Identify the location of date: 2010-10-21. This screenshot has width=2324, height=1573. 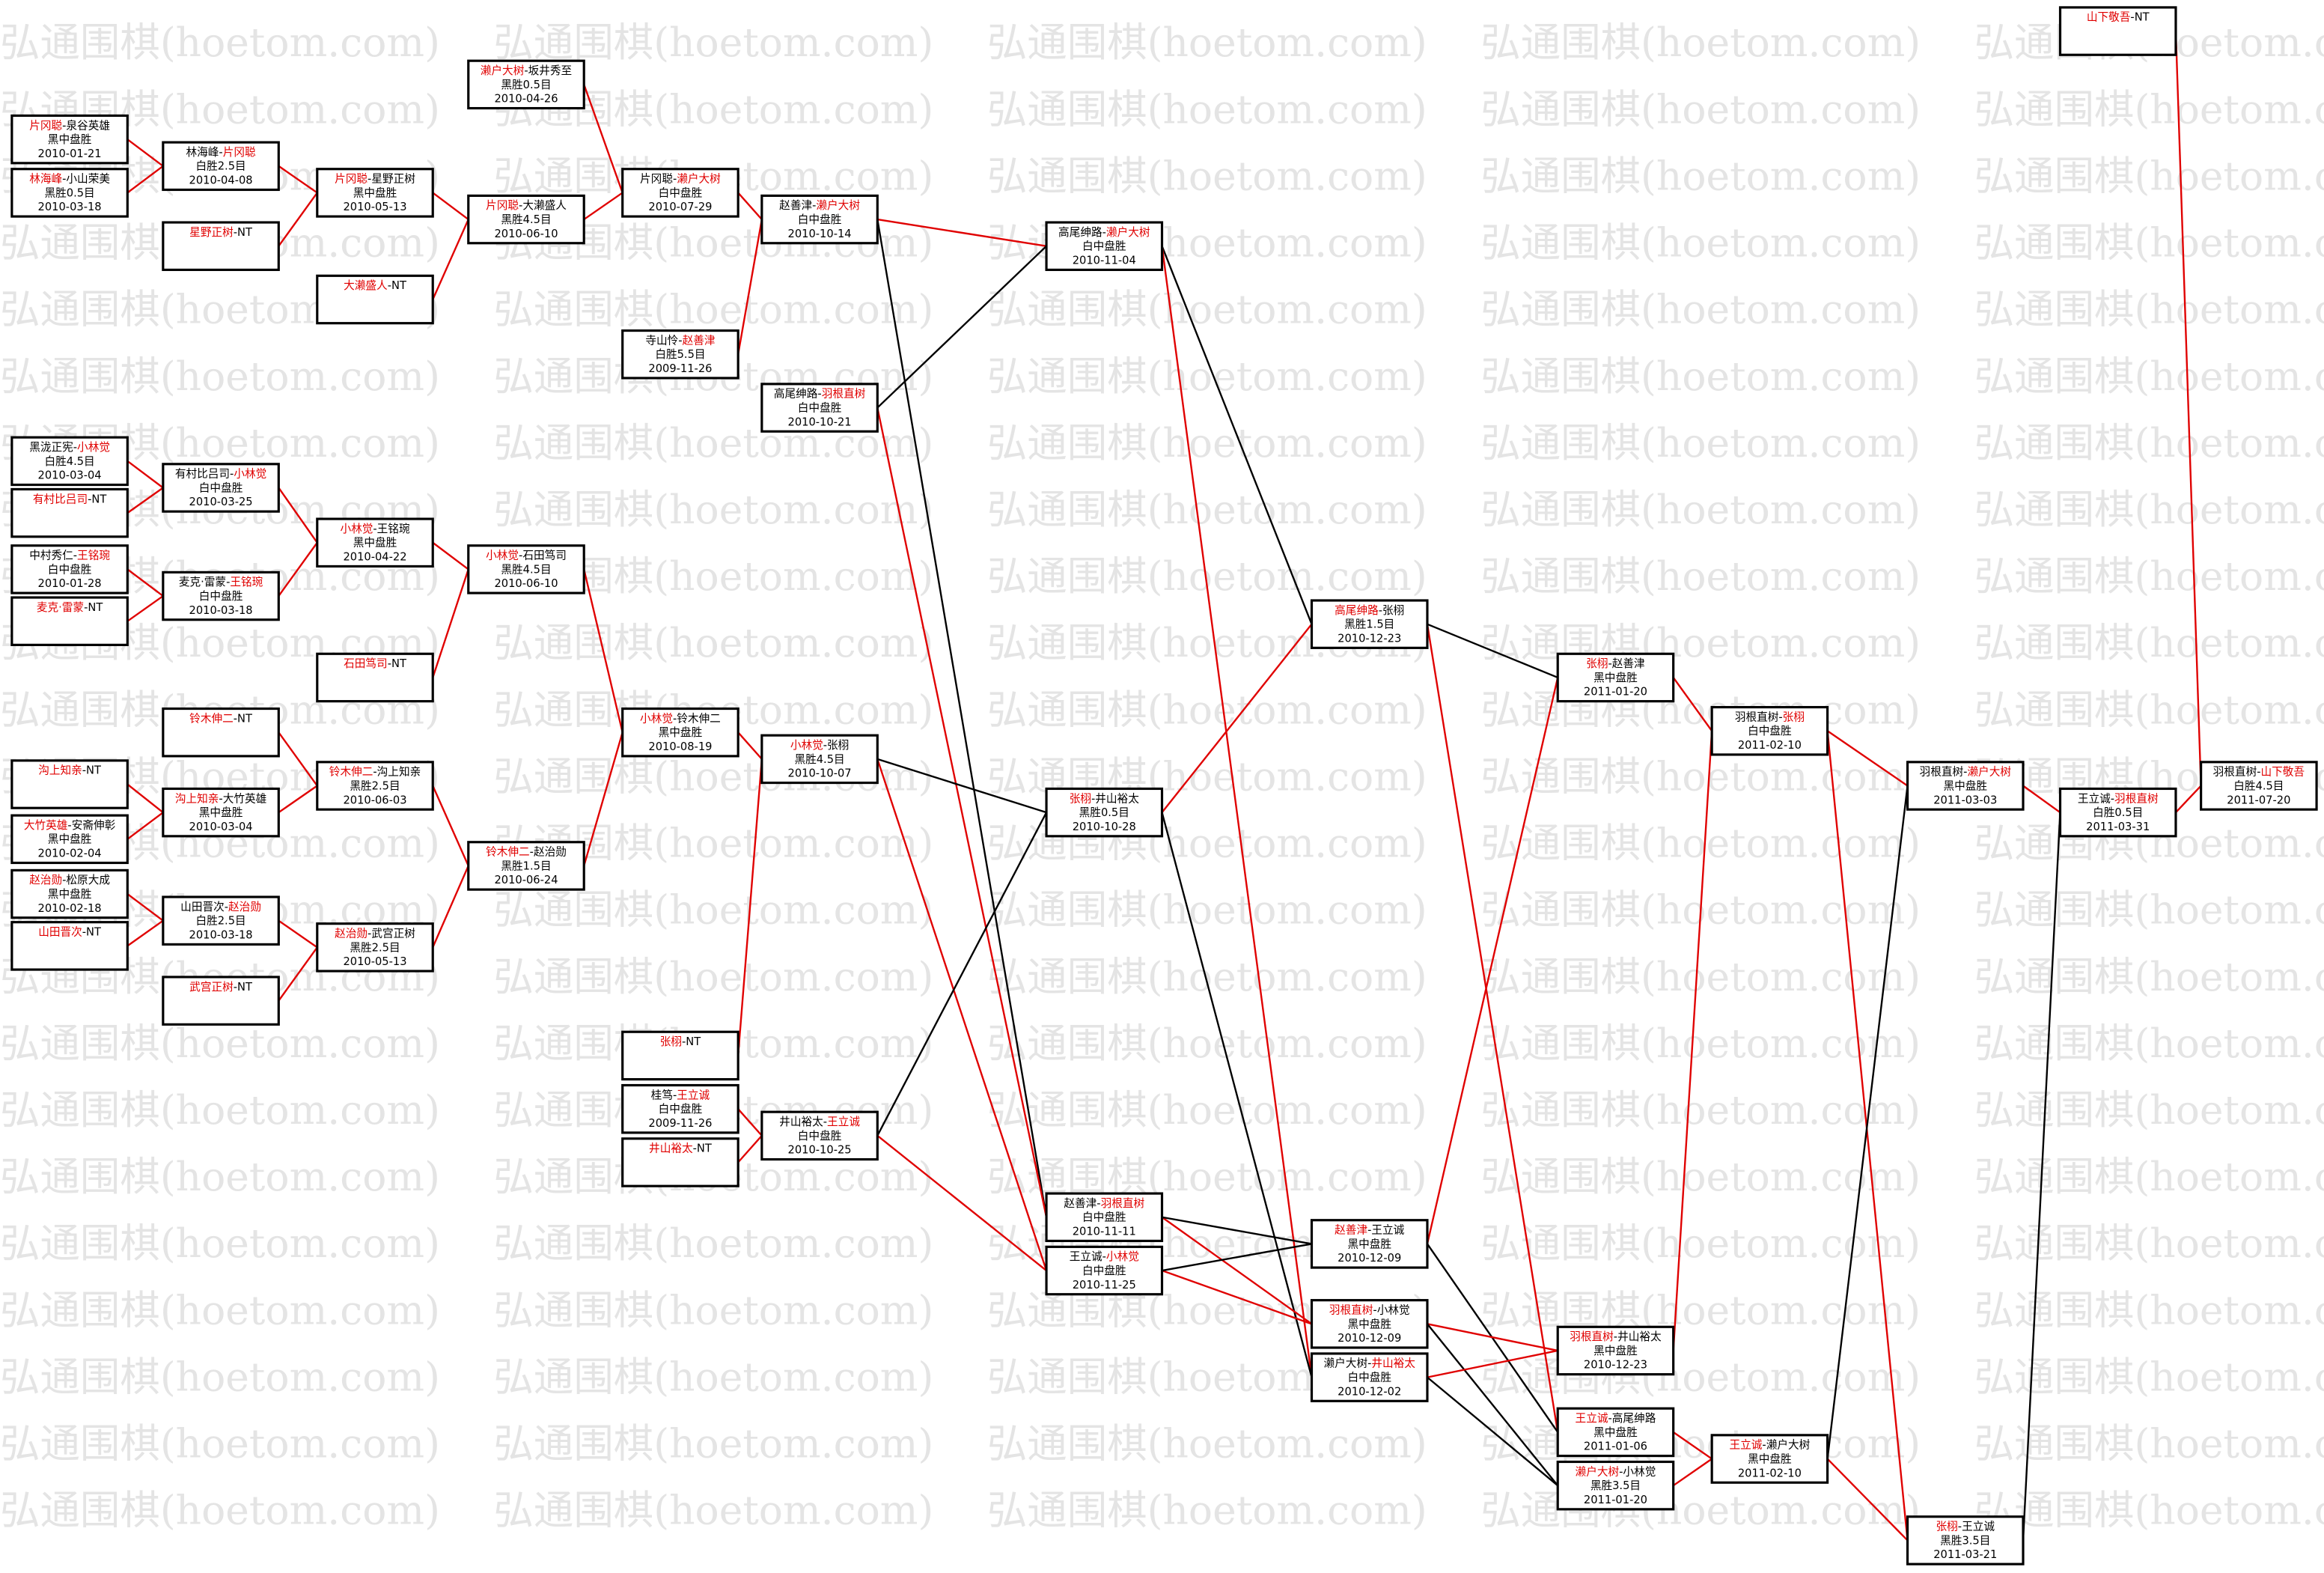
(820, 422).